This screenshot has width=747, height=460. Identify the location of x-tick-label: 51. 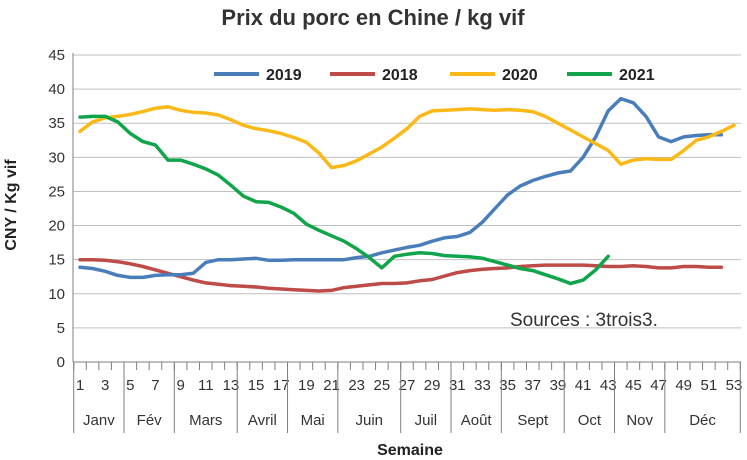
(709, 385).